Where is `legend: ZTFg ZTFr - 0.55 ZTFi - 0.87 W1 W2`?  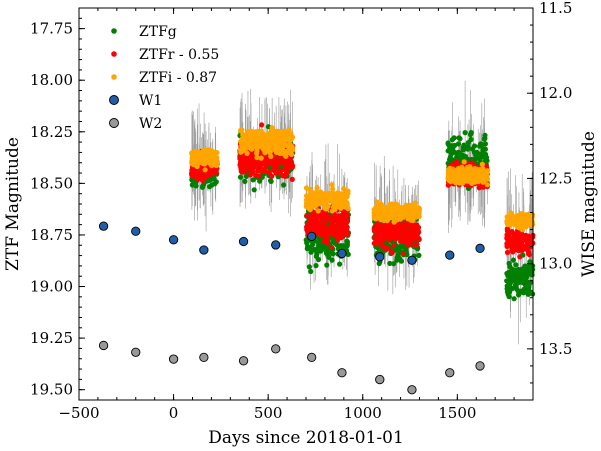
legend: ZTFg ZTFr - 0.55 ZTFi - 0.87 W1 W2 is located at coordinates (164, 78).